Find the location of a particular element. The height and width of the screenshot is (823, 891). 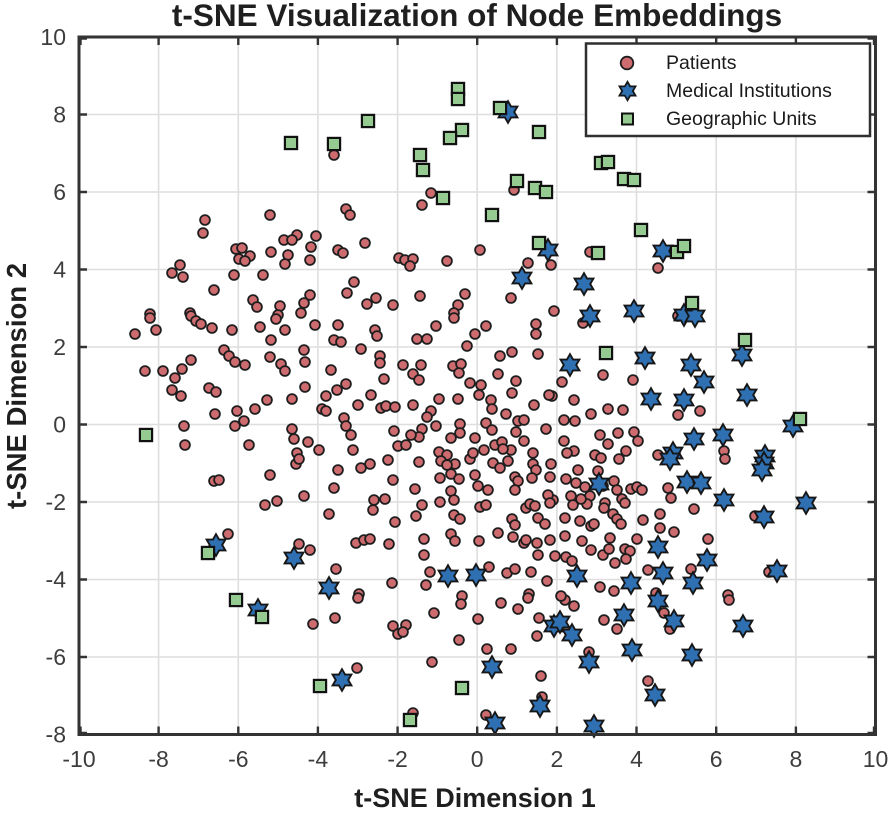

svg-text: t-SNE Dimension 2 is located at coordinates (16, 386).